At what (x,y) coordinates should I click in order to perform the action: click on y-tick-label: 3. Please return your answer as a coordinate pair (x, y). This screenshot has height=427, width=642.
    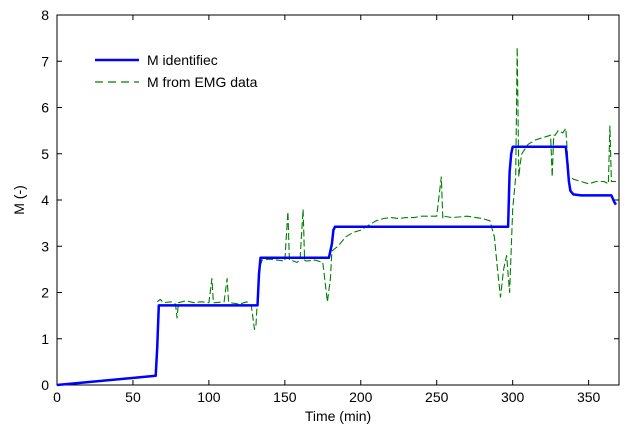
    Looking at the image, I should click on (45, 246).